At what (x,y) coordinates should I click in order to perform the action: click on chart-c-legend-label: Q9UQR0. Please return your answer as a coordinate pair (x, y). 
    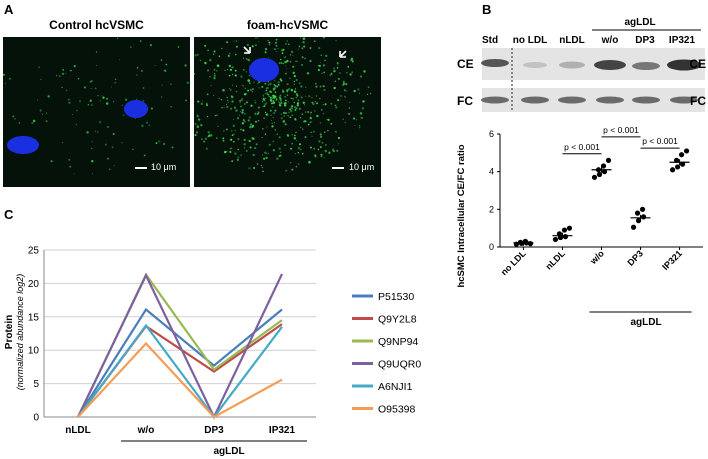
    Looking at the image, I should click on (399, 365).